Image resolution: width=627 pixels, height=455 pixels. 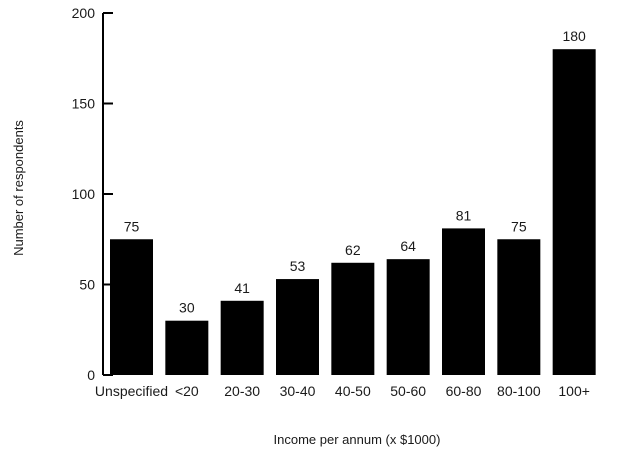 I want to click on x-category-label: 30-40, so click(x=298, y=391).